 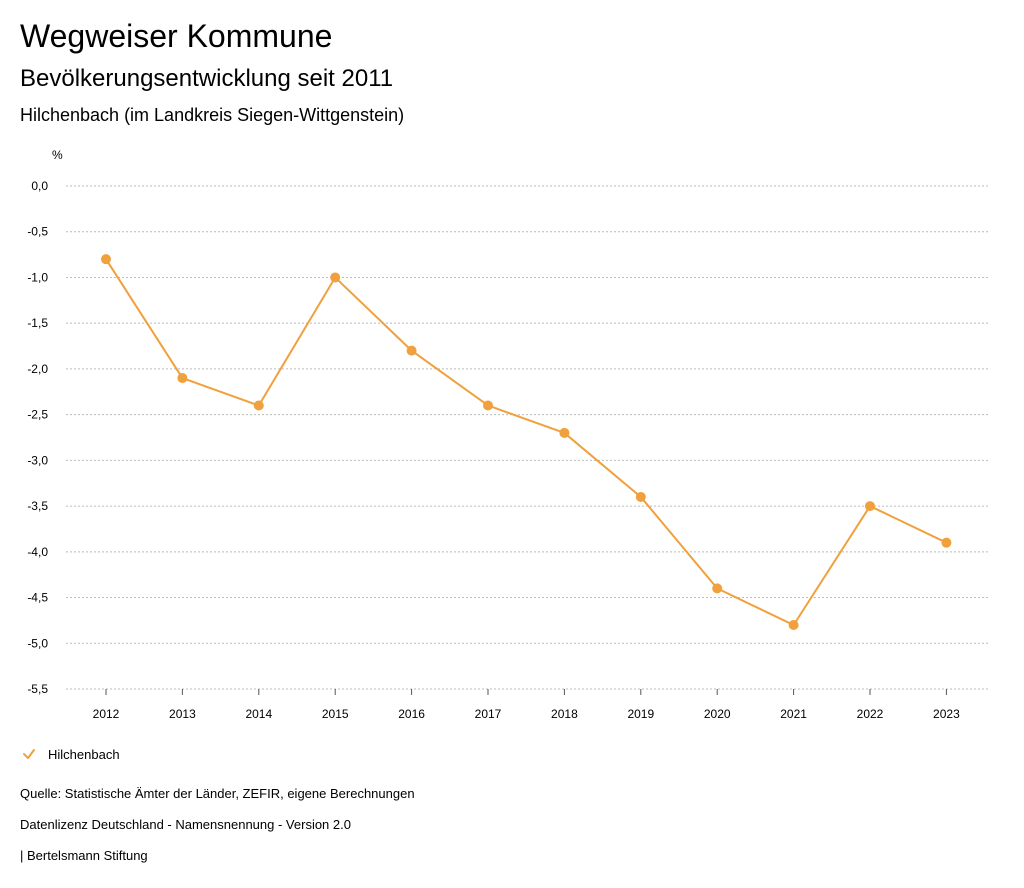 I want to click on legend-check-icon, so click(x=29, y=754).